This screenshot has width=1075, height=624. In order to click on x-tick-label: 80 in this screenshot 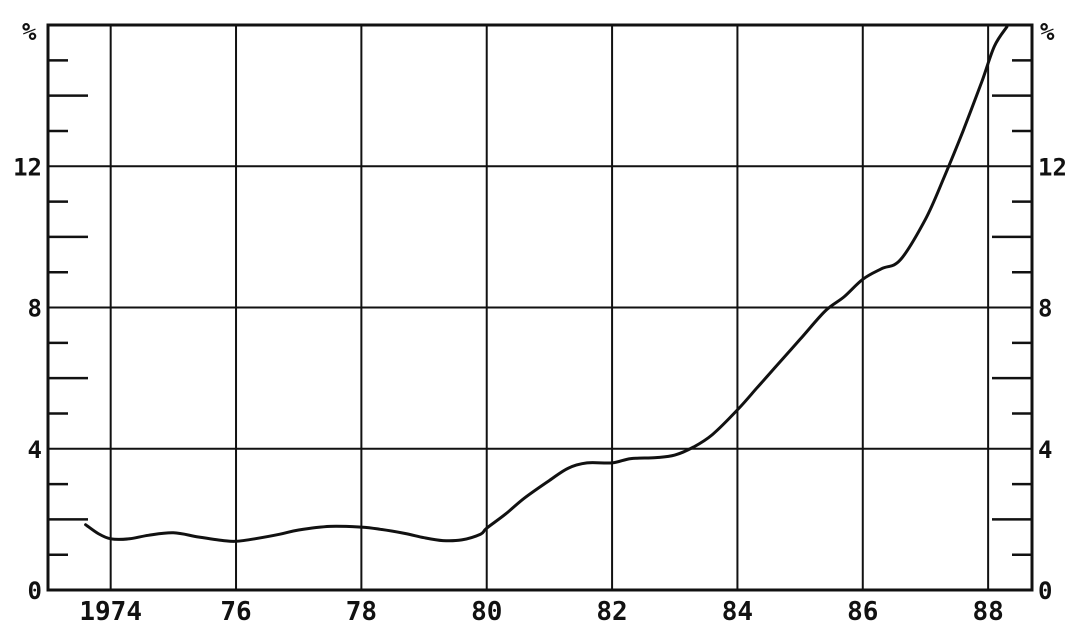, I will do `click(486, 610)`.